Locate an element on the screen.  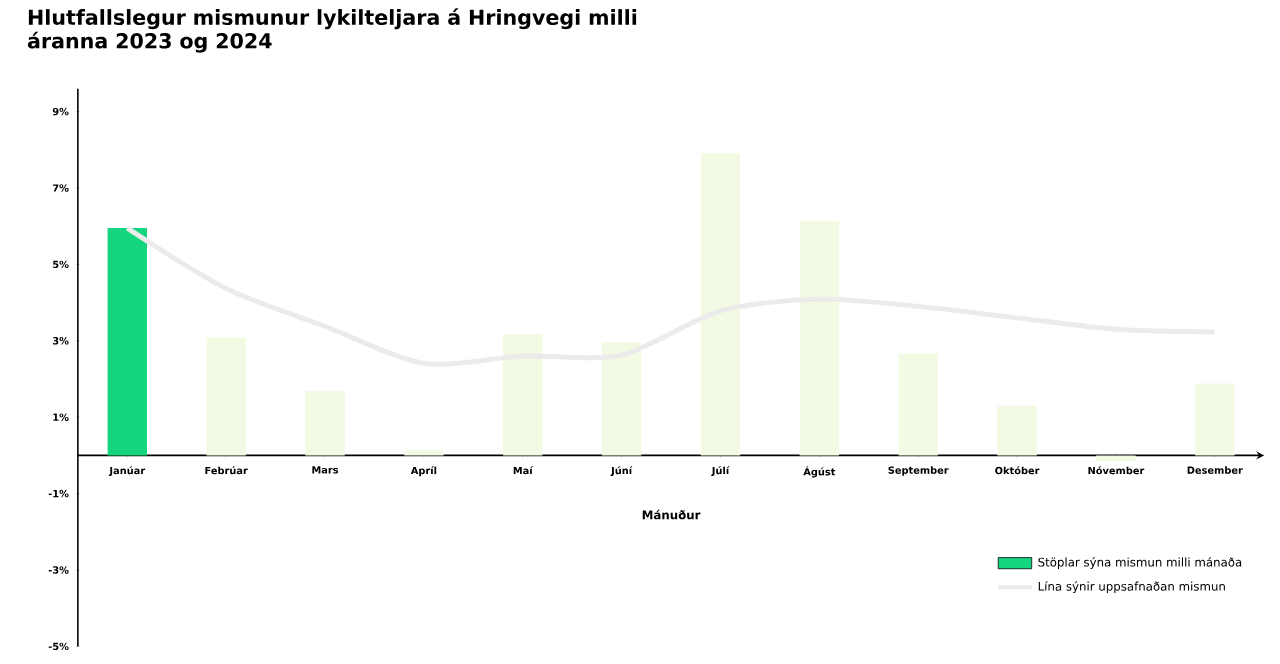
chart-title: Hlutfallslegur mismunur lykilteljara á Hringvegi milli áranna 2023 og 2024 is located at coordinates (332, 30).